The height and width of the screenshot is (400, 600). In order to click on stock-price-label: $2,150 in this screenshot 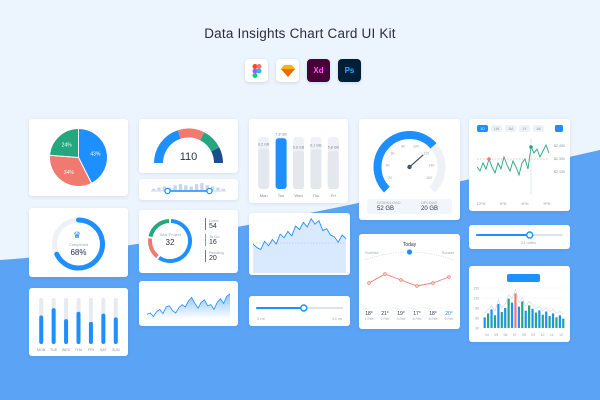, I will do `click(559, 172)`.